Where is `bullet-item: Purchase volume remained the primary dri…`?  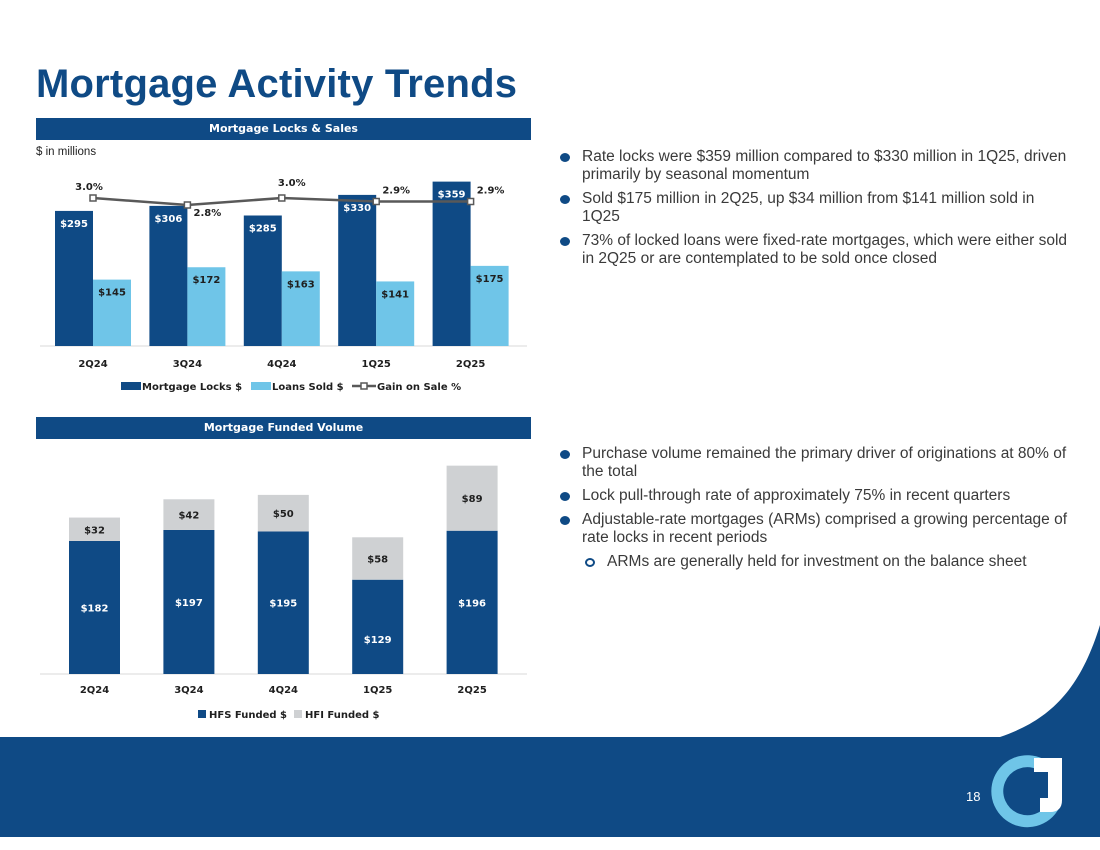 bullet-item: Purchase volume remained the primary dri… is located at coordinates (813, 463).